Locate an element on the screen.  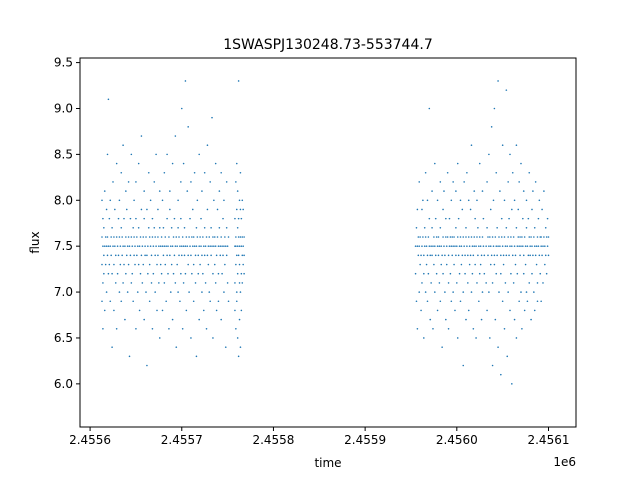
y-tick-label: 7.5 is located at coordinates (63, 246).